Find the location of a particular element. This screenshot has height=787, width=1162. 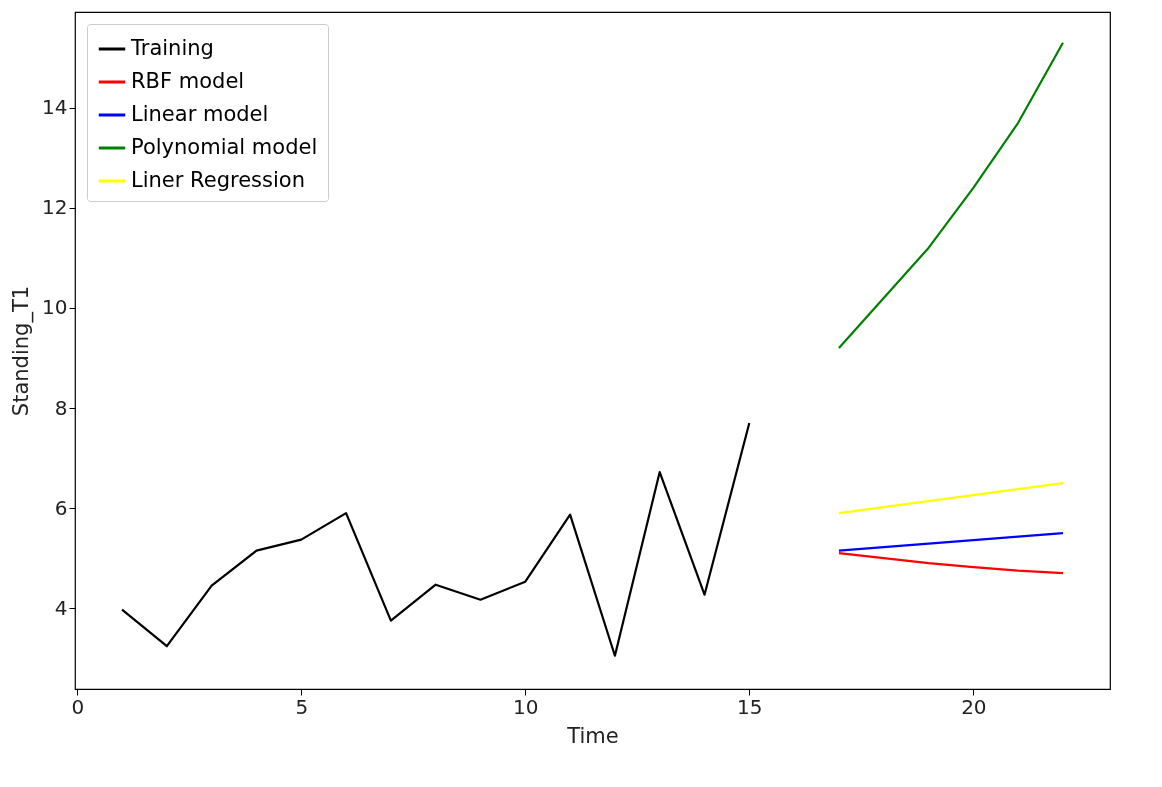

y-tick-label: 8 is located at coordinates (61, 407).